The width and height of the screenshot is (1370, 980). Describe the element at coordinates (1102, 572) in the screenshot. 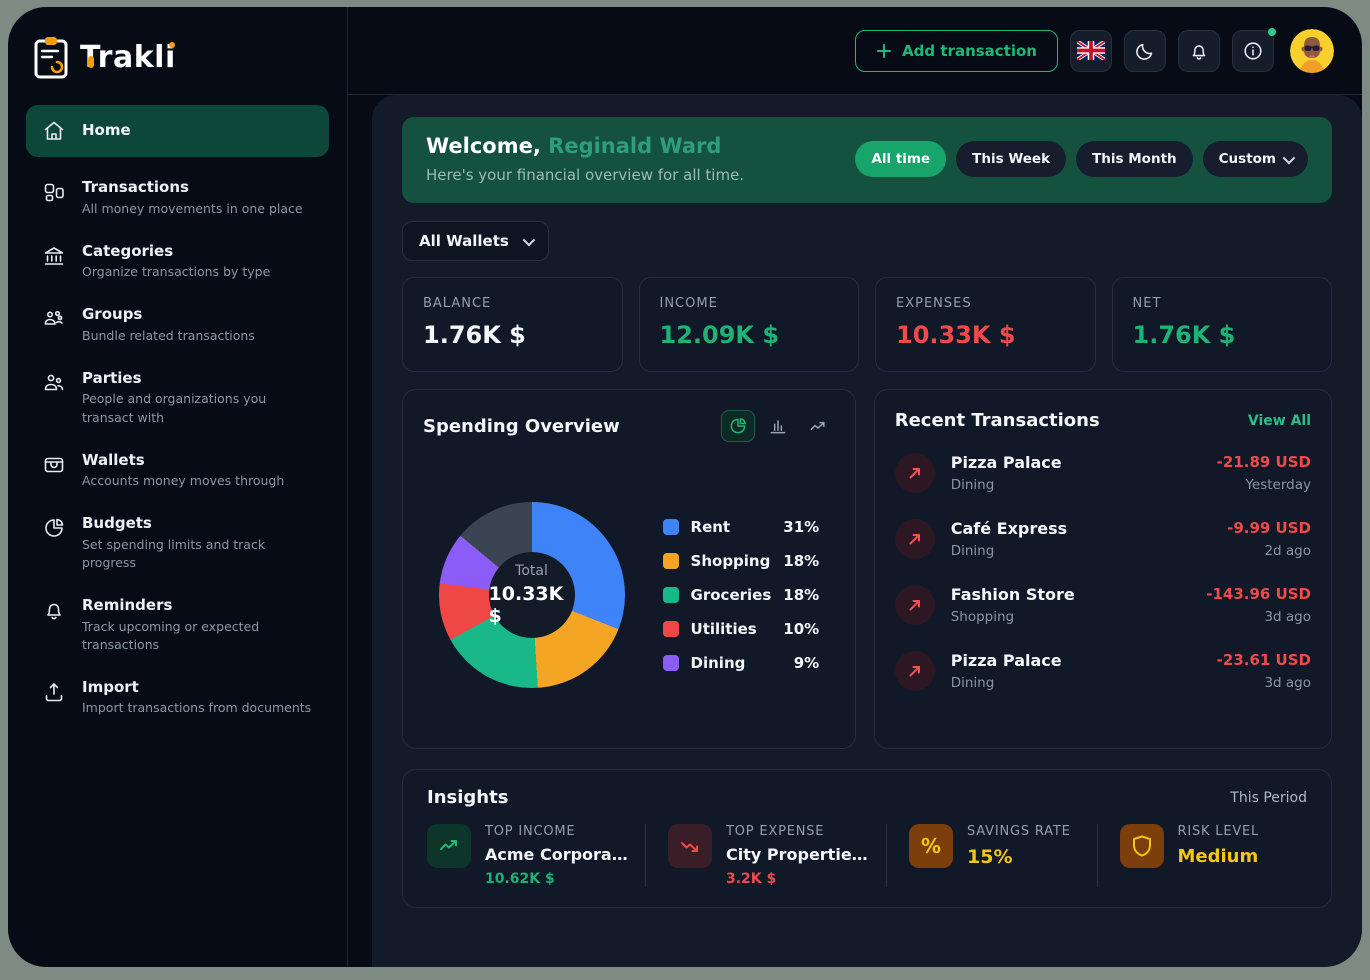

I see `transactions-list: Pizza Palace Dining -21.89 USD Yesterday` at that location.